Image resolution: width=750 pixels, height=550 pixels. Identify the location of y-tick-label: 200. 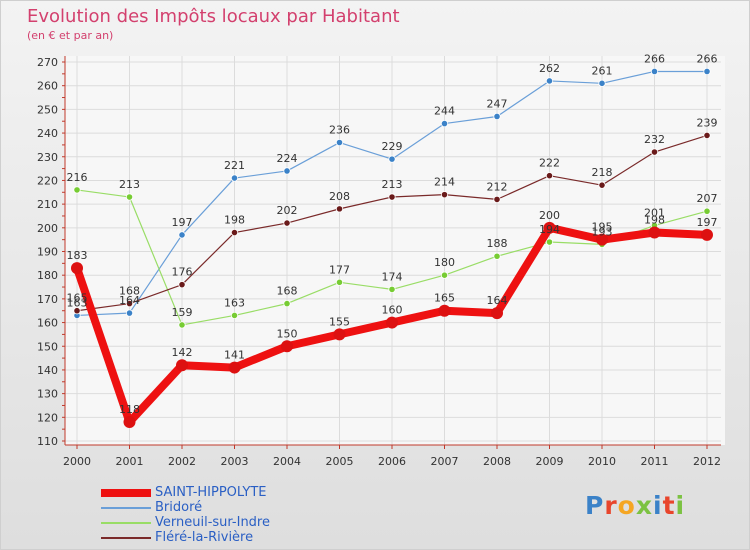
(47, 228).